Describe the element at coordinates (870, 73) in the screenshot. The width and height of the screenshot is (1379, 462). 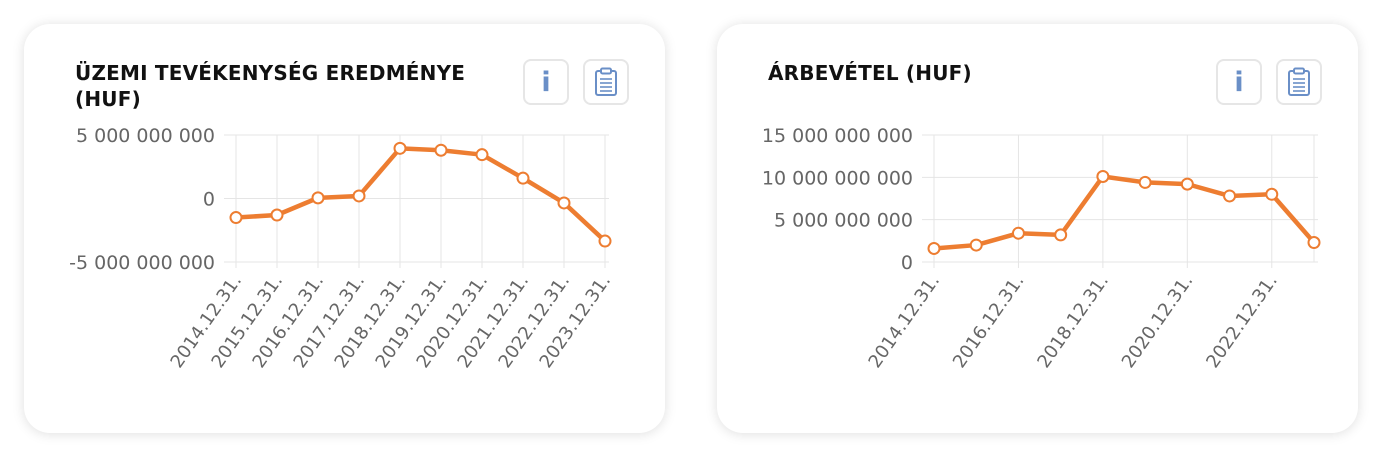
I see `chart-title: ÁRBEVÉTEL (HUF)` at that location.